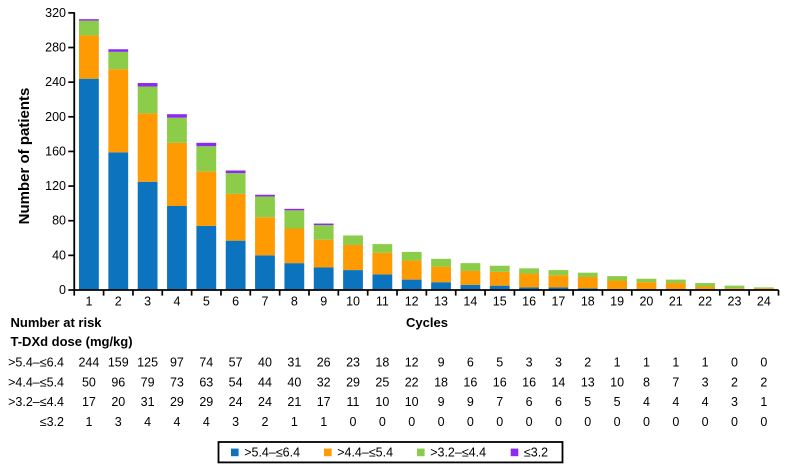 The image size is (789, 475). Describe the element at coordinates (236, 363) in the screenshot. I see `svg-text: 57` at that location.